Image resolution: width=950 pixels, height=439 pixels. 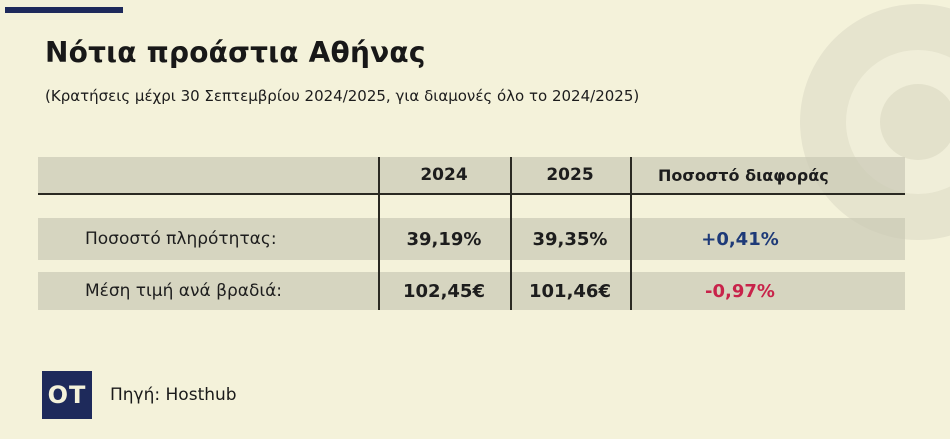 I want to click on header-2024-cell: 2024, so click(x=444, y=175).